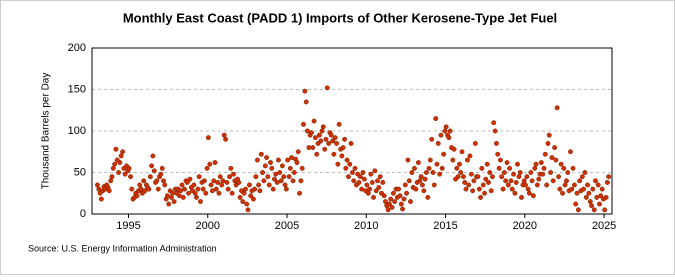  I want to click on y-tick-label: 0, so click(83, 214).